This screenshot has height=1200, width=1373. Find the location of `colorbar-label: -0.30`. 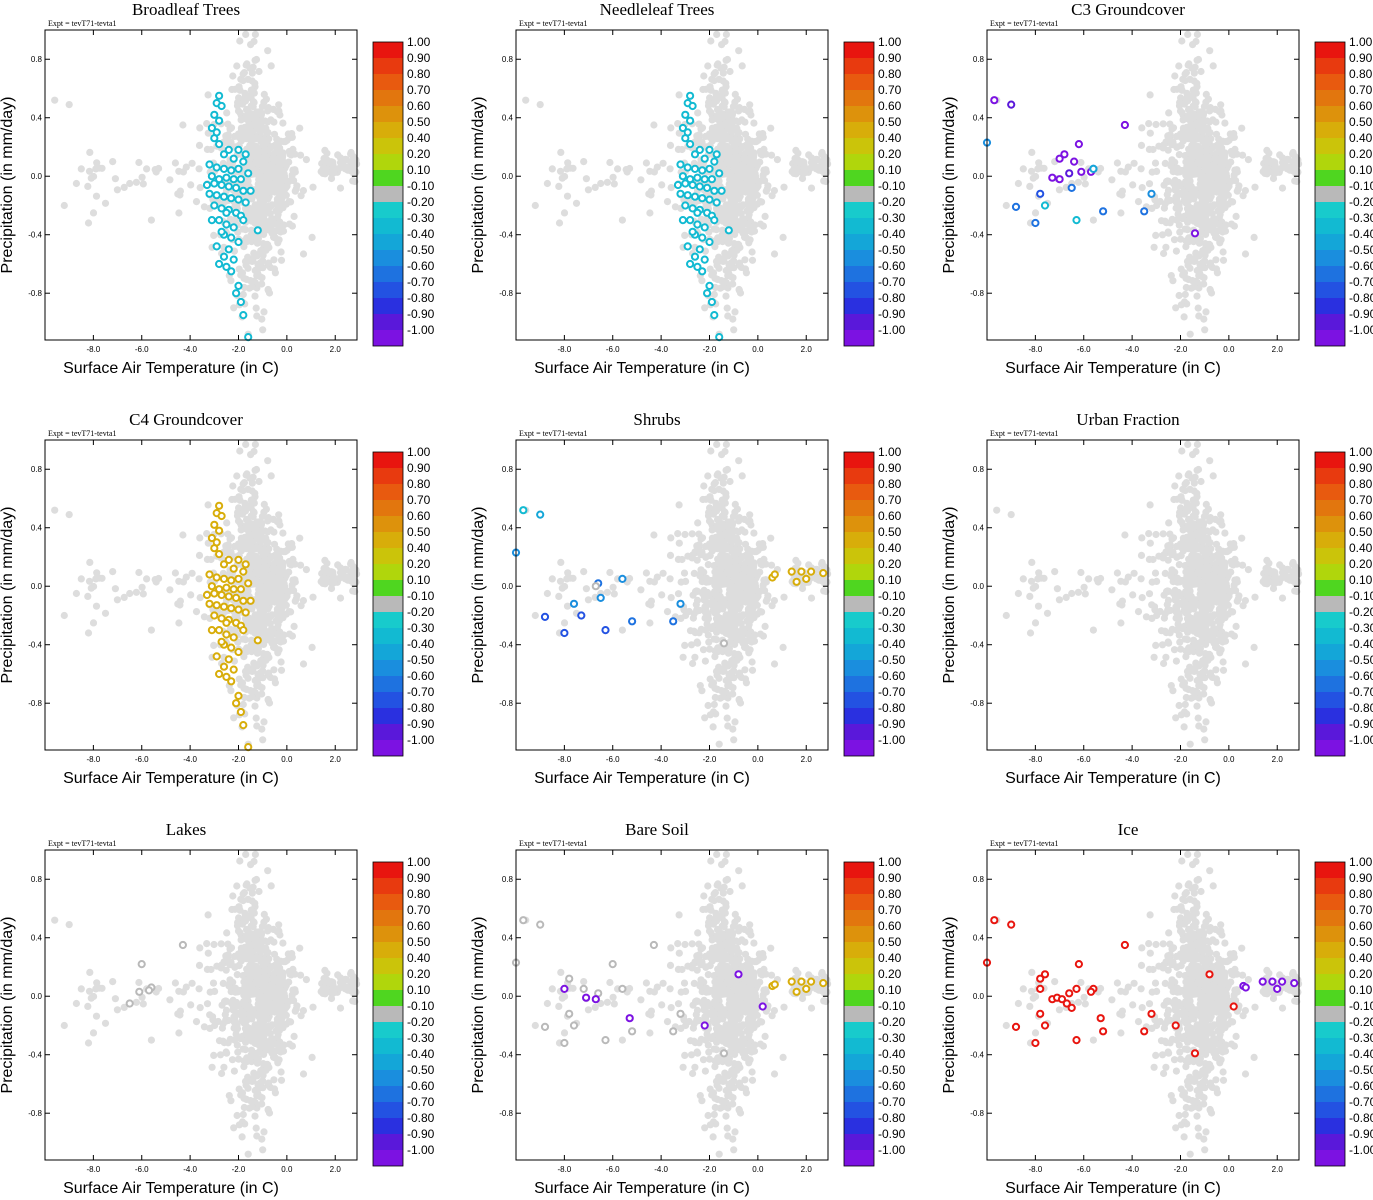

colorbar-label: -0.30 is located at coordinates (421, 218).